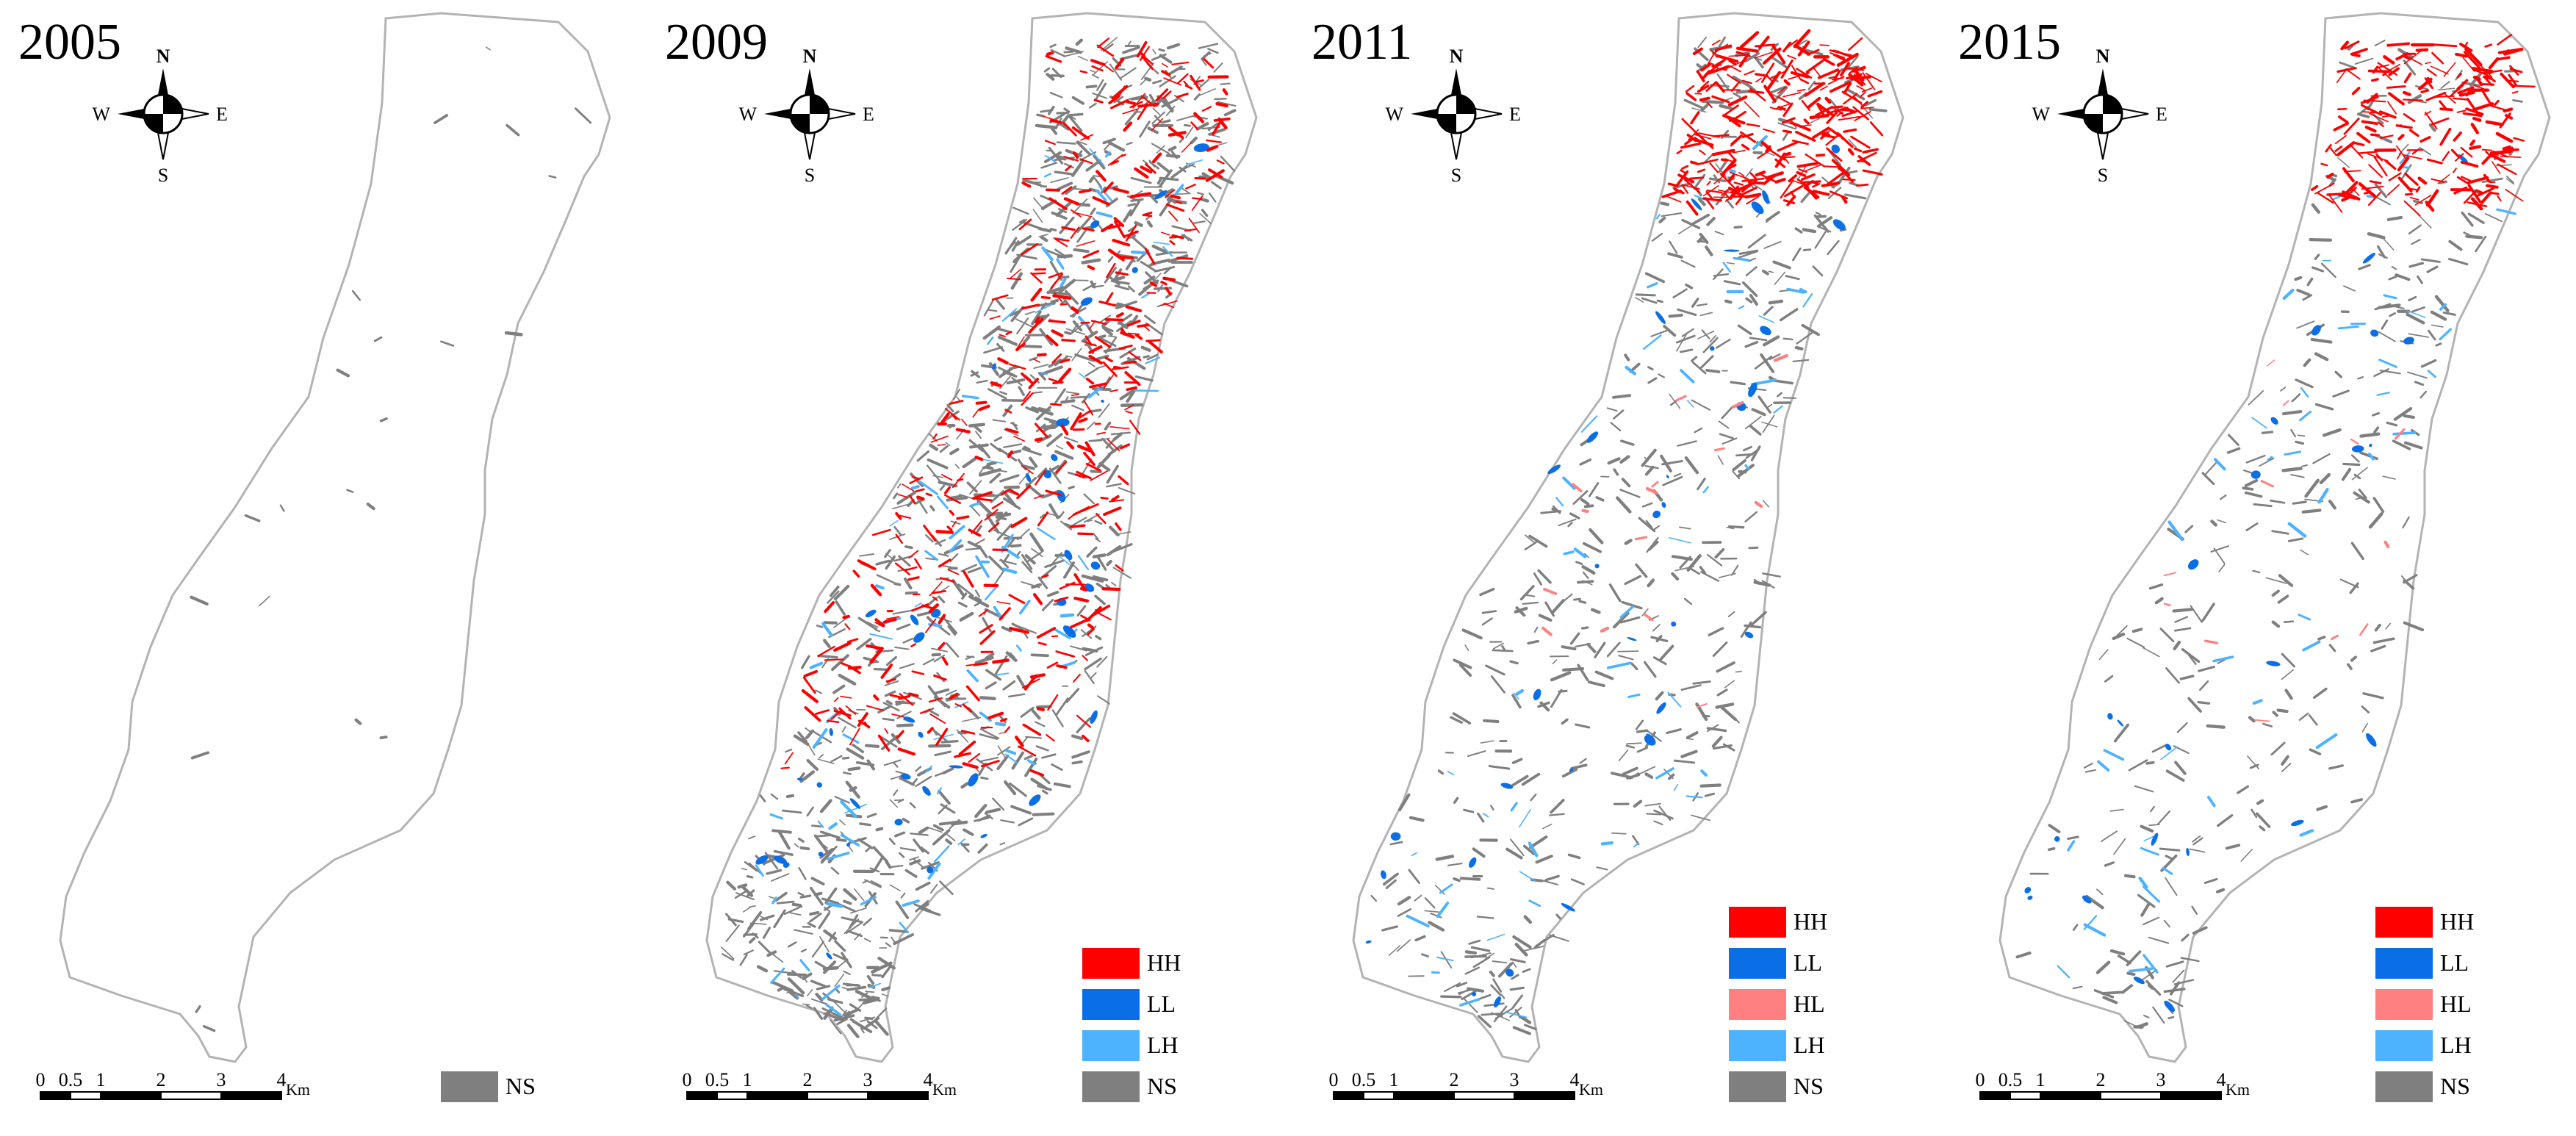  Describe the element at coordinates (2161, 115) in the screenshot. I see `compass-letter-e: E` at that location.